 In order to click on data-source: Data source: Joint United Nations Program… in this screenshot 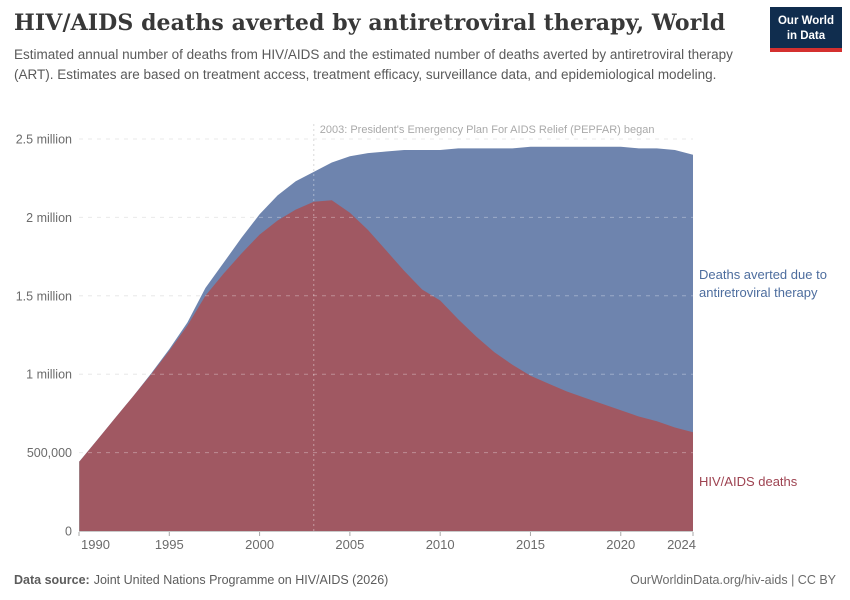, I will do `click(201, 580)`.